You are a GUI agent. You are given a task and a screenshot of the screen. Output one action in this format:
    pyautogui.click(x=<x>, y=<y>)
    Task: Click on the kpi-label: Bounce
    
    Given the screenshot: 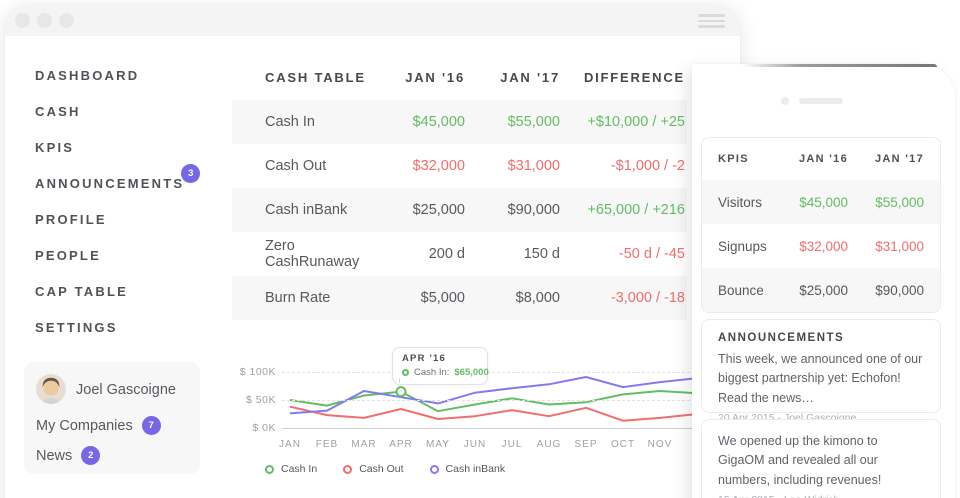 What is the action you would take?
    pyautogui.click(x=741, y=290)
    